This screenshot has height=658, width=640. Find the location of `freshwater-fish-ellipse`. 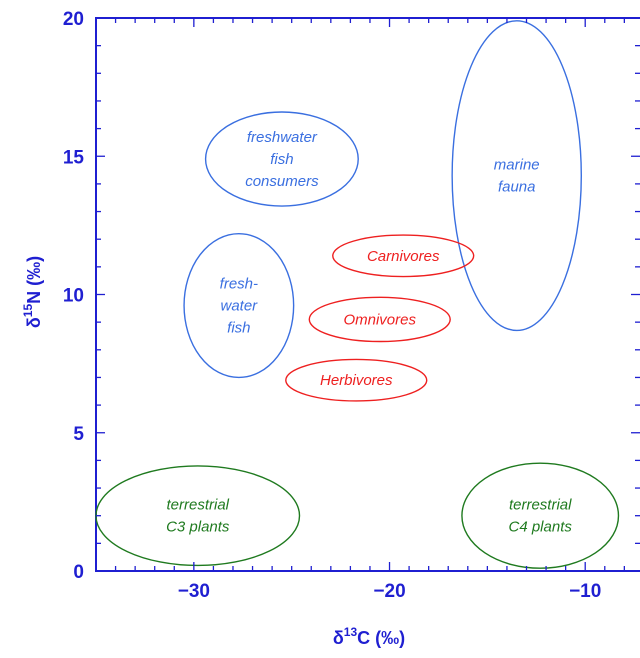

freshwater-fish-ellipse is located at coordinates (239, 305).